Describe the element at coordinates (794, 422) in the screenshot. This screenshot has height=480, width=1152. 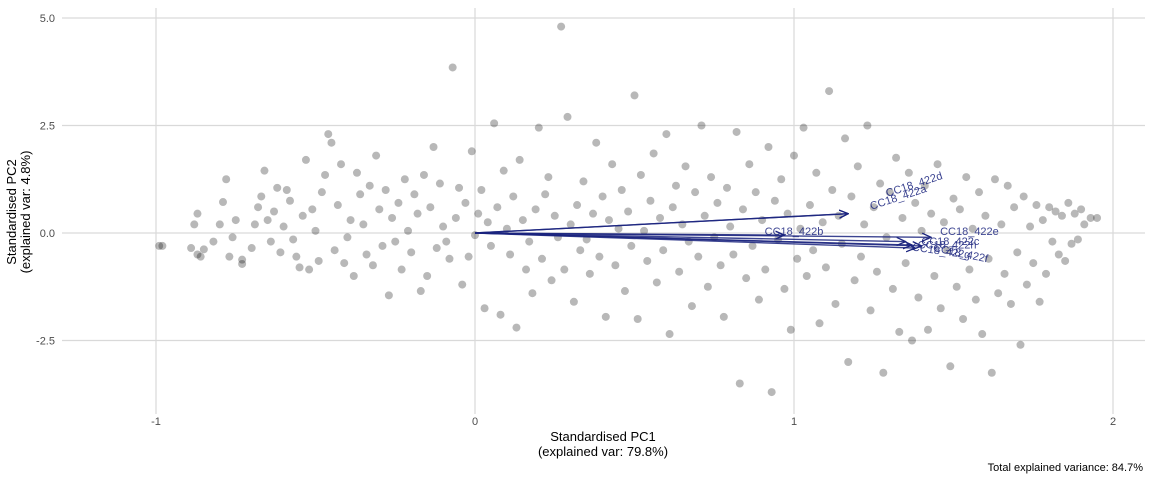
I see `x-tick-label: 1` at that location.